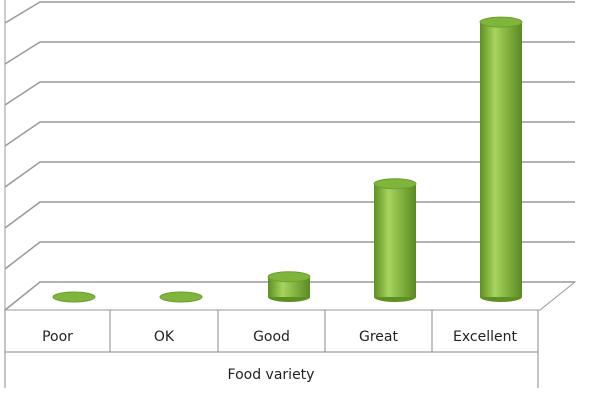 The height and width of the screenshot is (400, 600). Describe the element at coordinates (271, 337) in the screenshot. I see `x-tick-label: Good` at that location.